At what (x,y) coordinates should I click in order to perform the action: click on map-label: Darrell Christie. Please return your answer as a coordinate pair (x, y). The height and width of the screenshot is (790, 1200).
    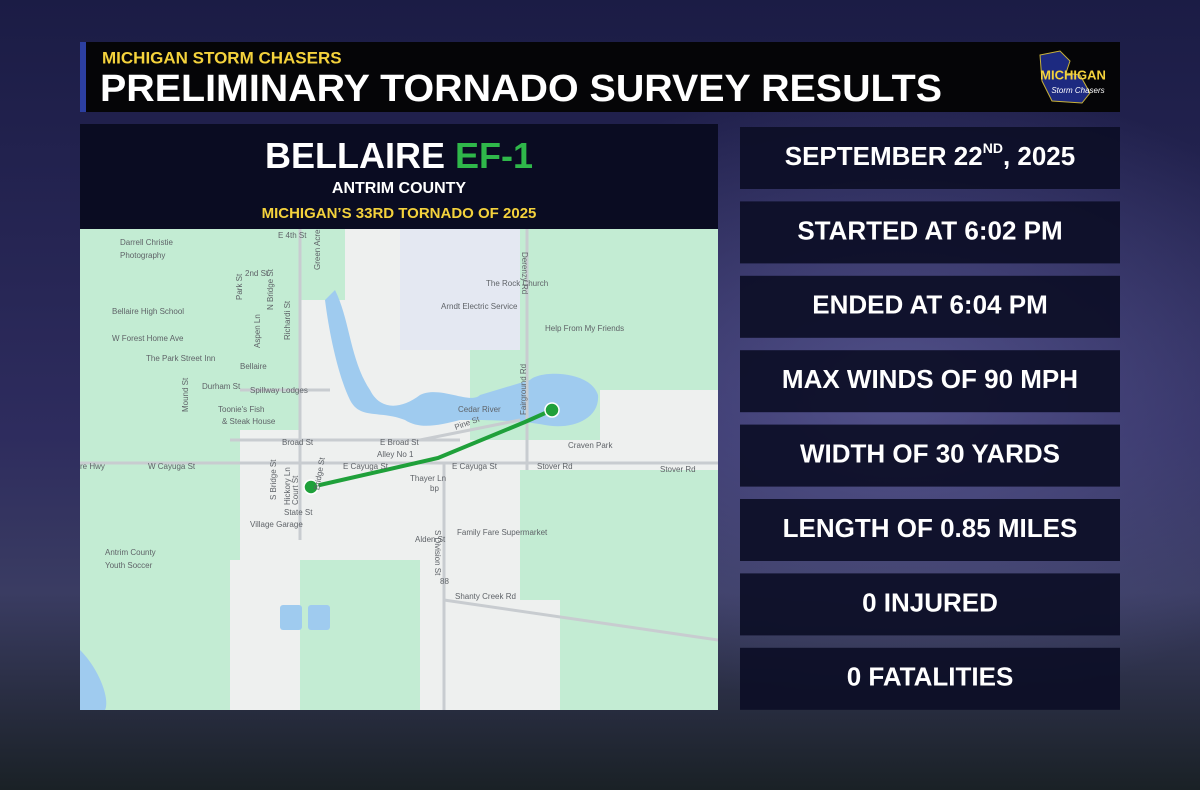
    Looking at the image, I should click on (146, 242).